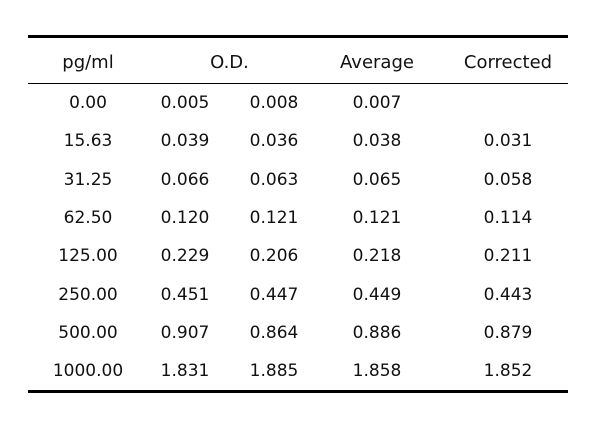  I want to click on cell-concentration: 31.25, so click(88, 179).